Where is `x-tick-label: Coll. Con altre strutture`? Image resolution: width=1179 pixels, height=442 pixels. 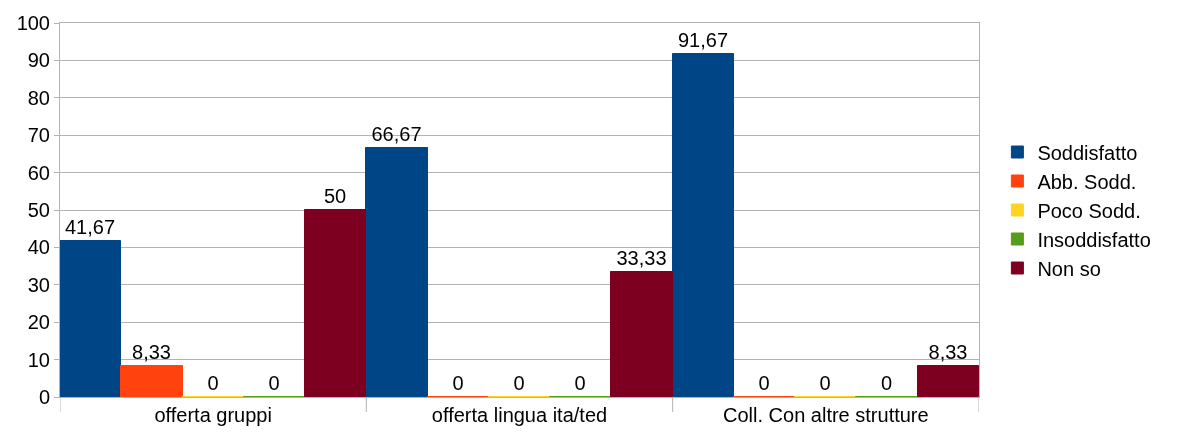 x-tick-label: Coll. Con altre strutture is located at coordinates (826, 415).